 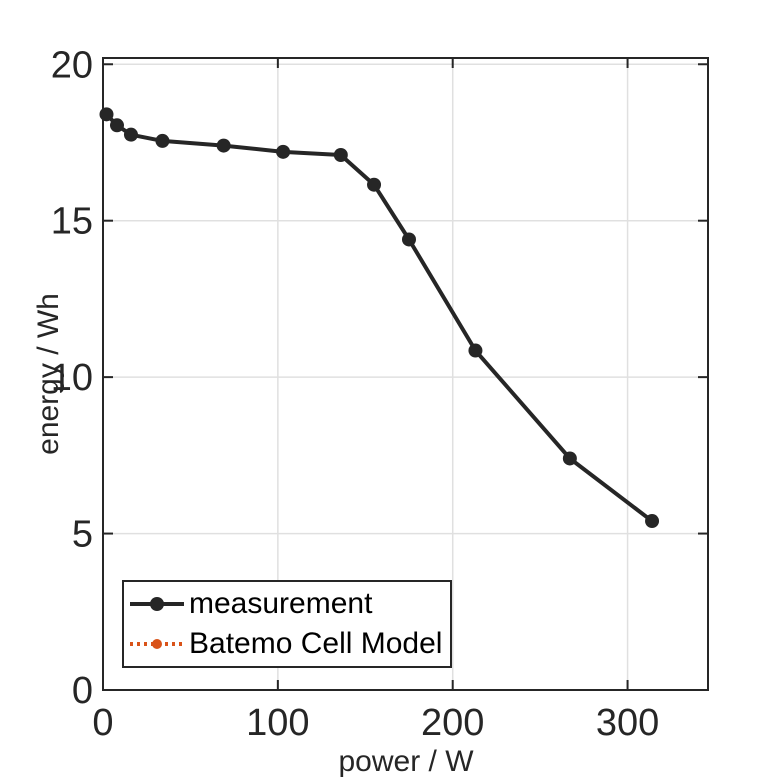 I want to click on legend-item-batemo-cell-model: Batemo Cell Model, so click(x=287, y=644).